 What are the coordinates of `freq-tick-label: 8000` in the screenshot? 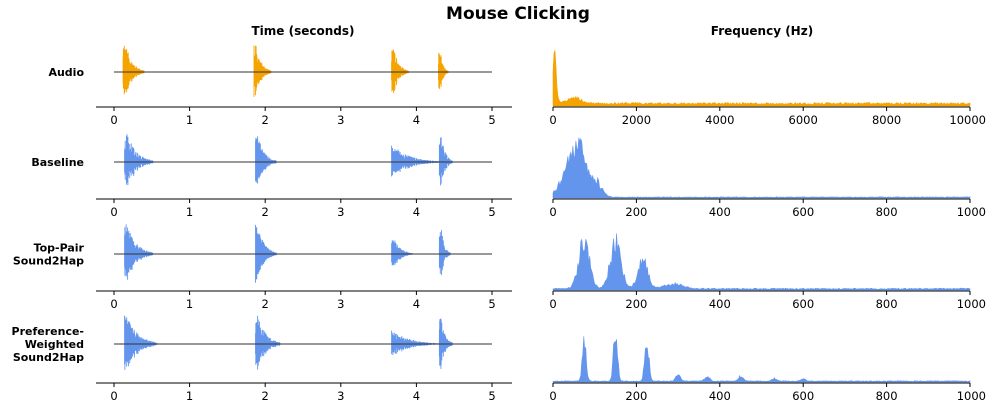 It's located at (886, 120).